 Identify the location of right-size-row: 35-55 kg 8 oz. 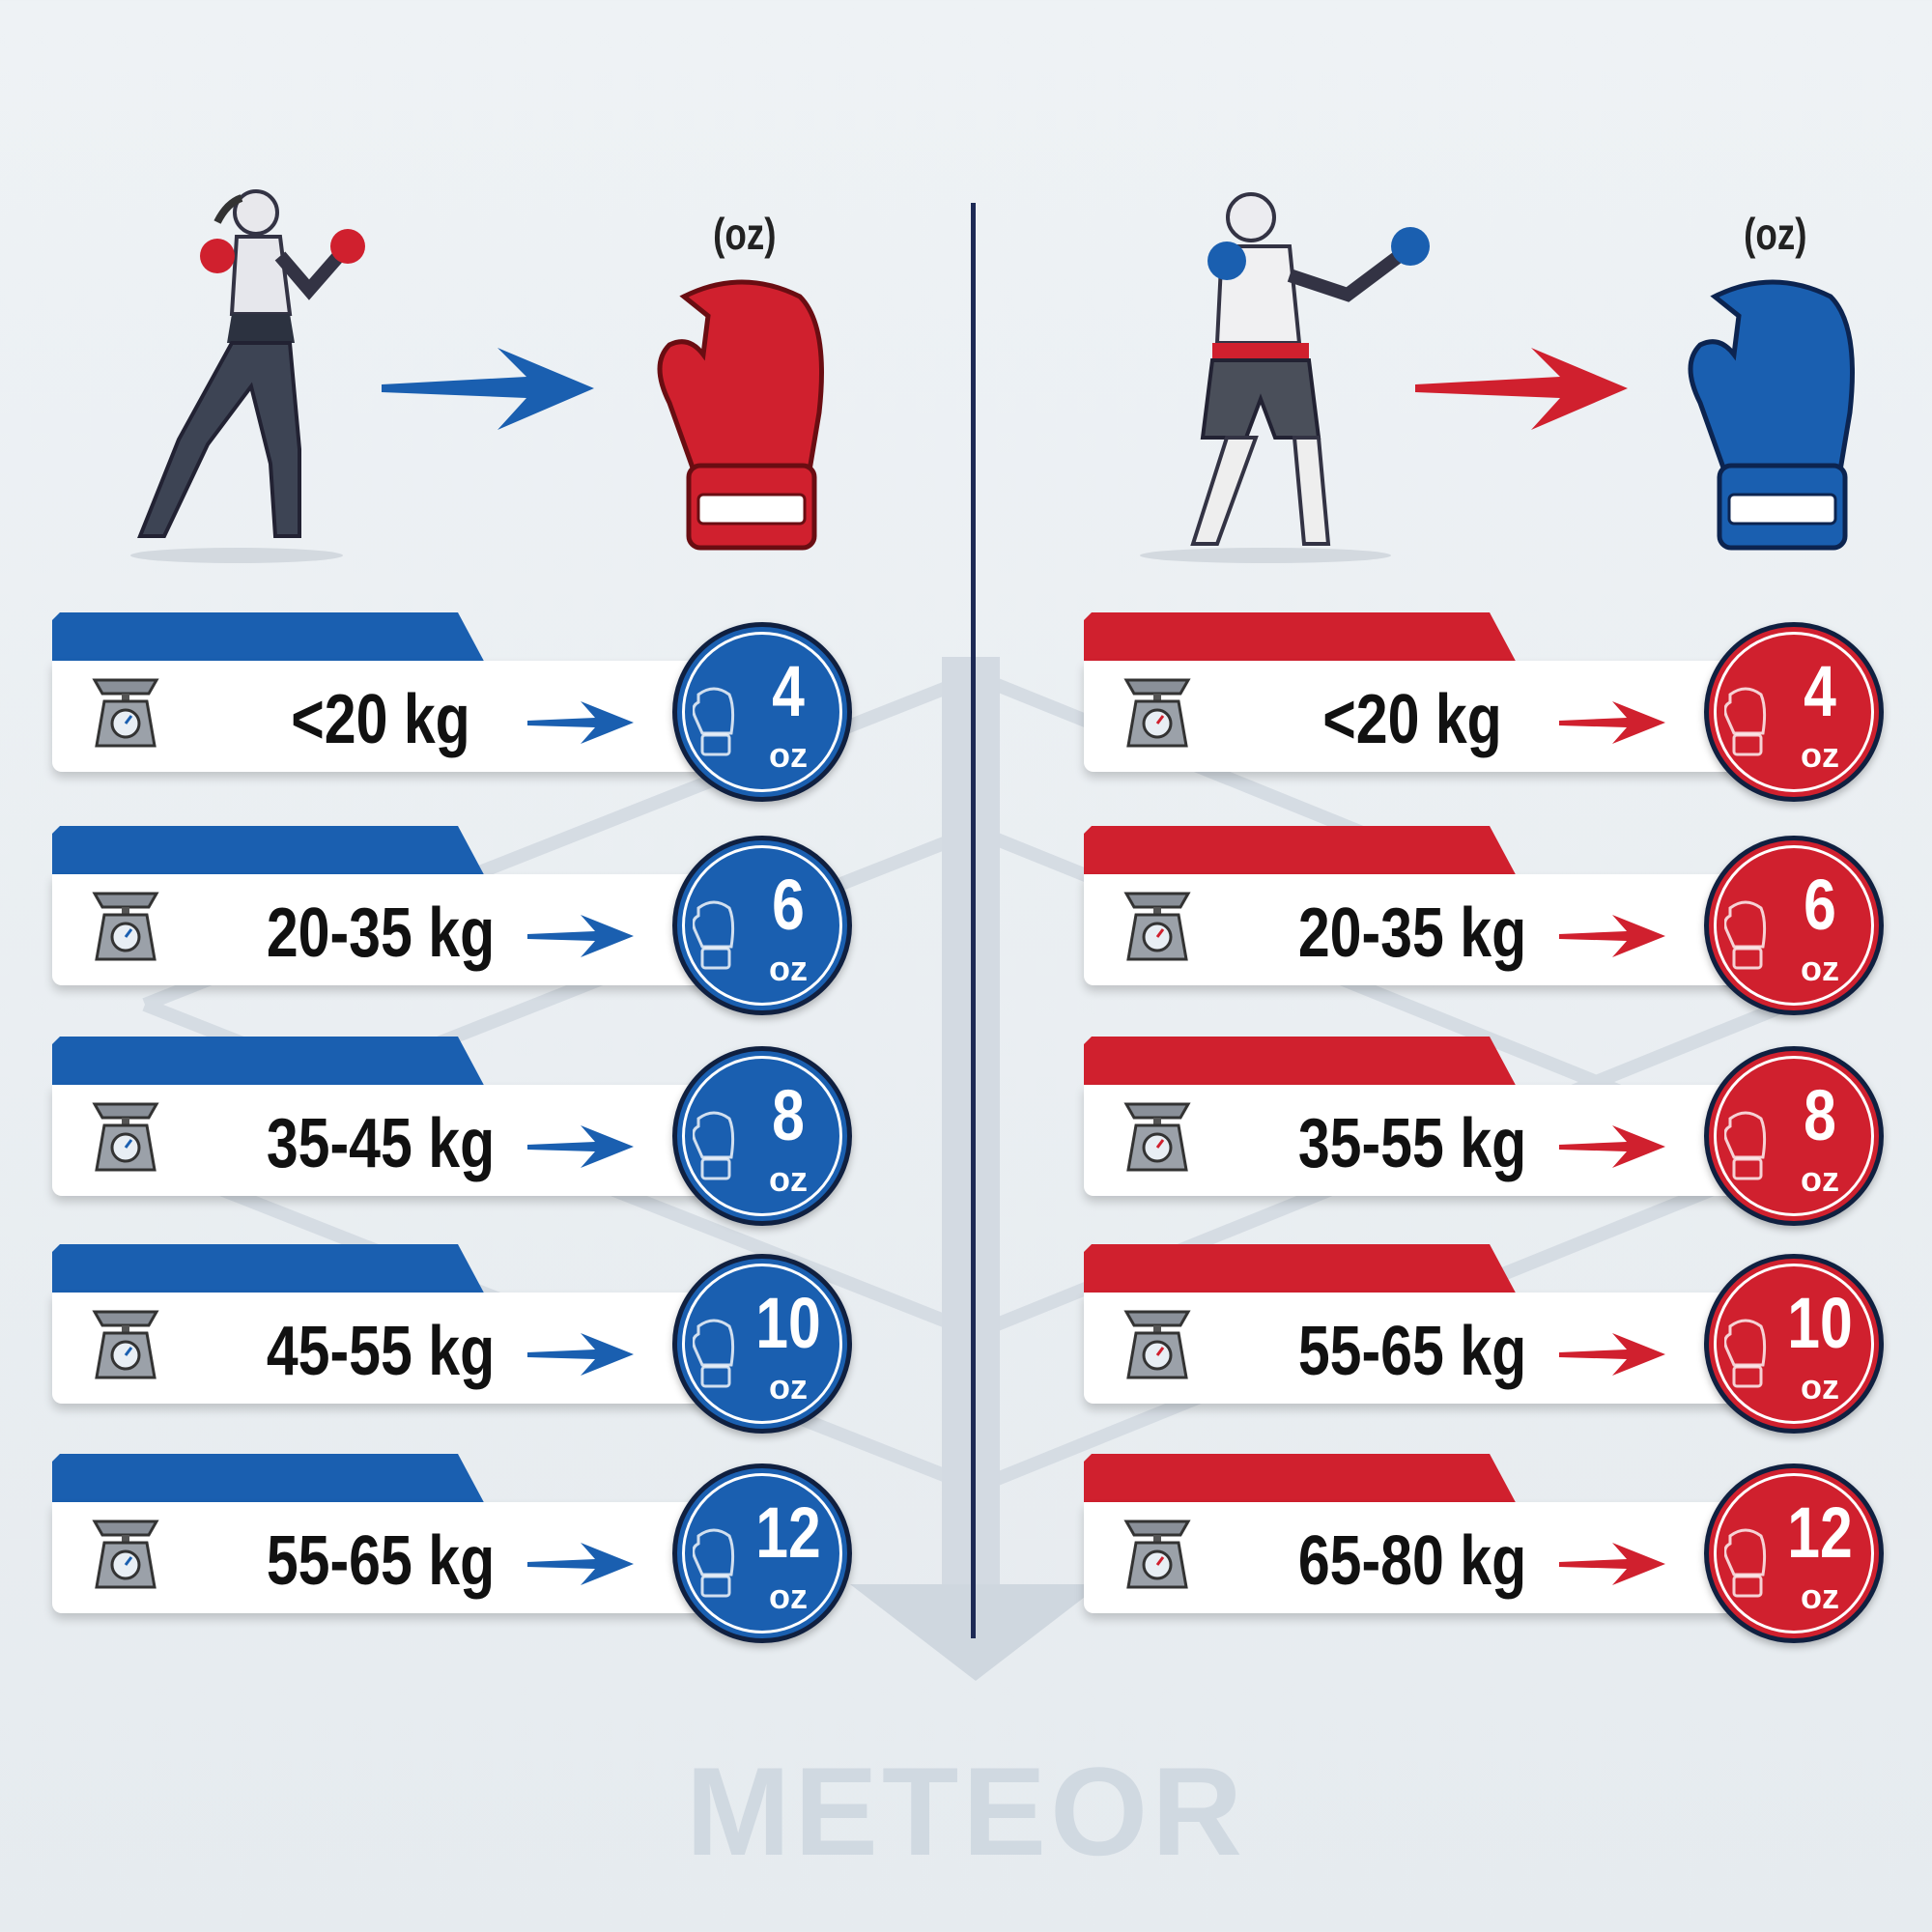
(1508, 1141).